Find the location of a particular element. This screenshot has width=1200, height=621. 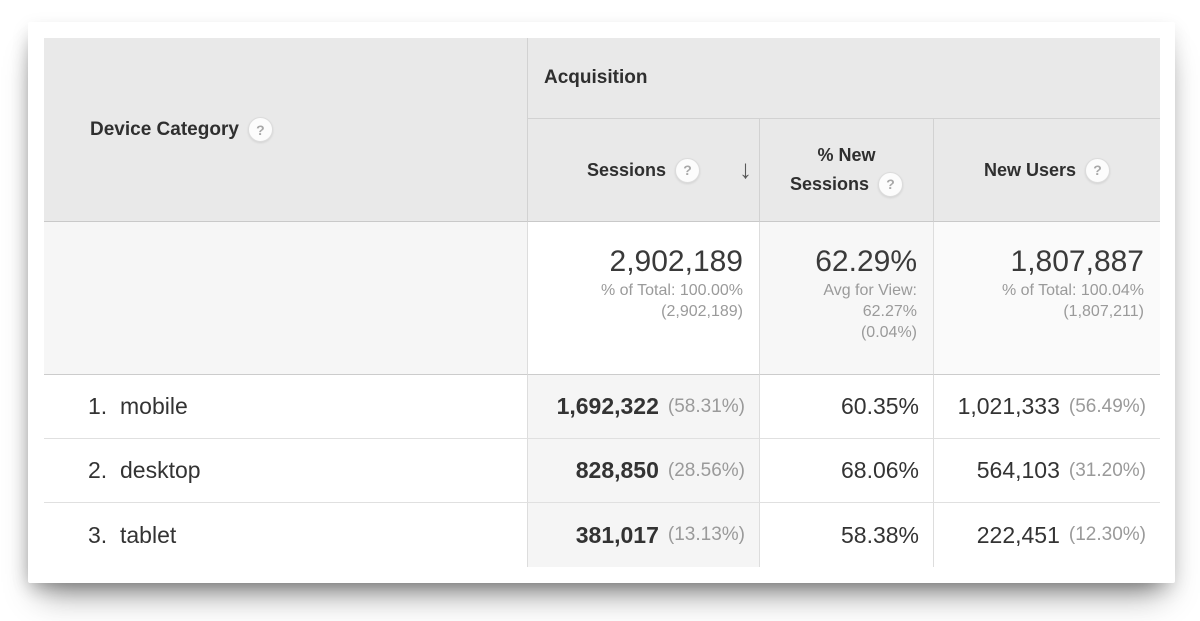

summary-percent-new-sessions-cell: 62.29% Avg for View: 62.27% (0.04%) is located at coordinates (846, 298).